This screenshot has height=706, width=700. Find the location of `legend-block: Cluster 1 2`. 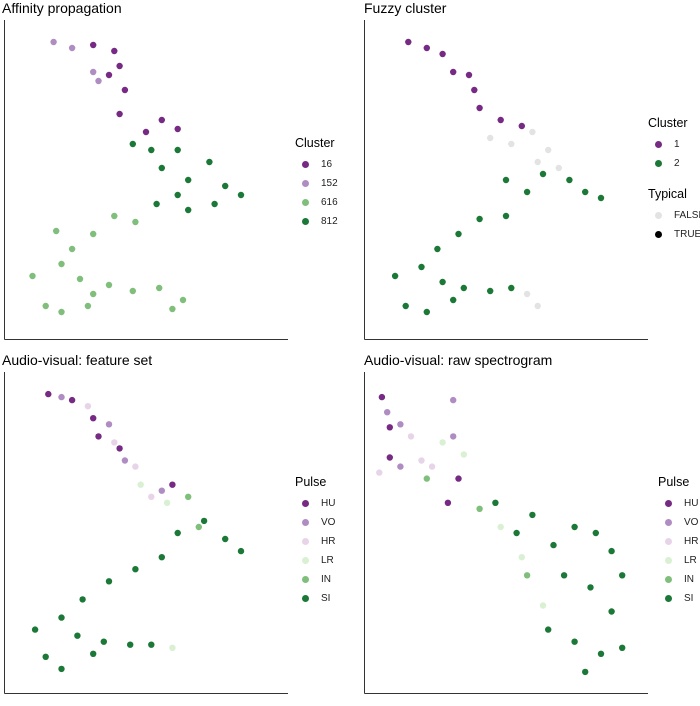

legend-block: Cluster 1 2 is located at coordinates (674, 144).